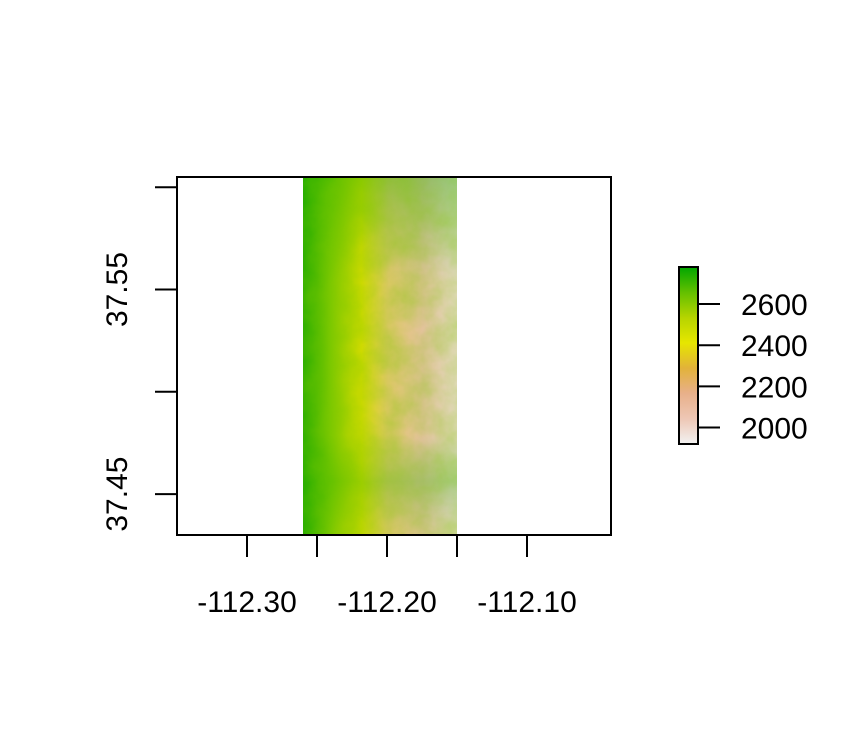 Image resolution: width=864 pixels, height=756 pixels. I want to click on x-tick-label: -112.20, so click(387, 602).